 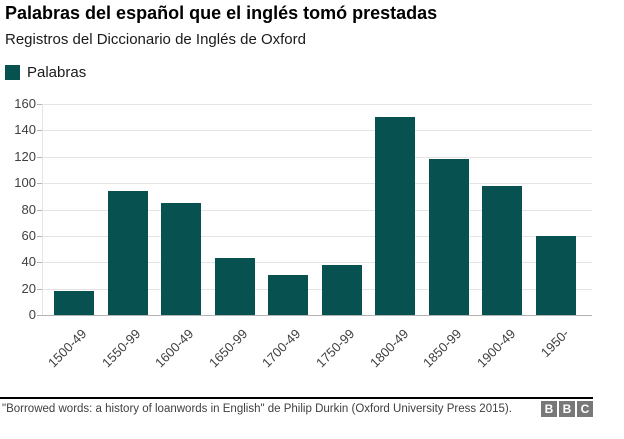 What do you see at coordinates (296, 398) in the screenshot?
I see `footer-divider` at bounding box center [296, 398].